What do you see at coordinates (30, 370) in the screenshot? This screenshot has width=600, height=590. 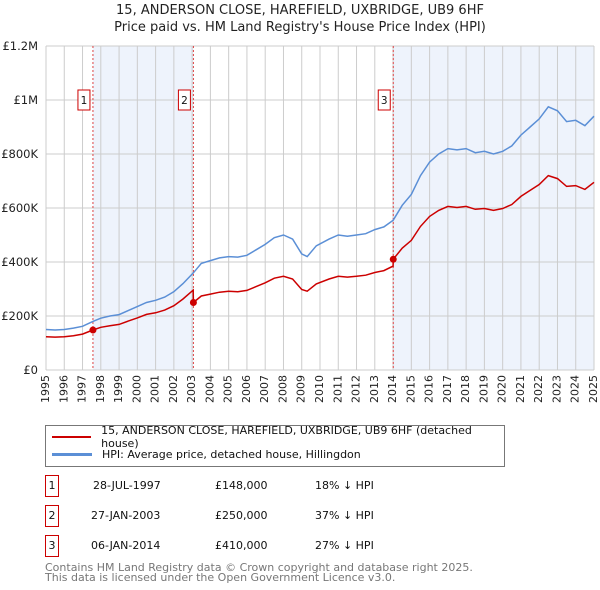 I see `y-tick-label: £0` at bounding box center [30, 370].